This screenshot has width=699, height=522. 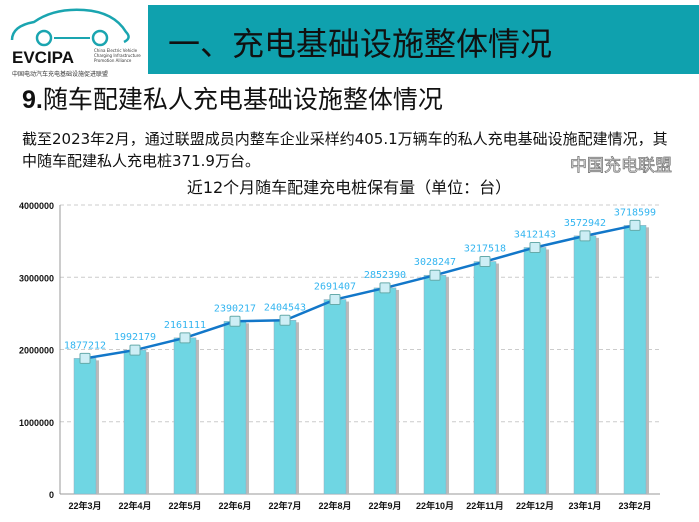 I want to click on x-tick-label: 22年8月, so click(x=334, y=505).